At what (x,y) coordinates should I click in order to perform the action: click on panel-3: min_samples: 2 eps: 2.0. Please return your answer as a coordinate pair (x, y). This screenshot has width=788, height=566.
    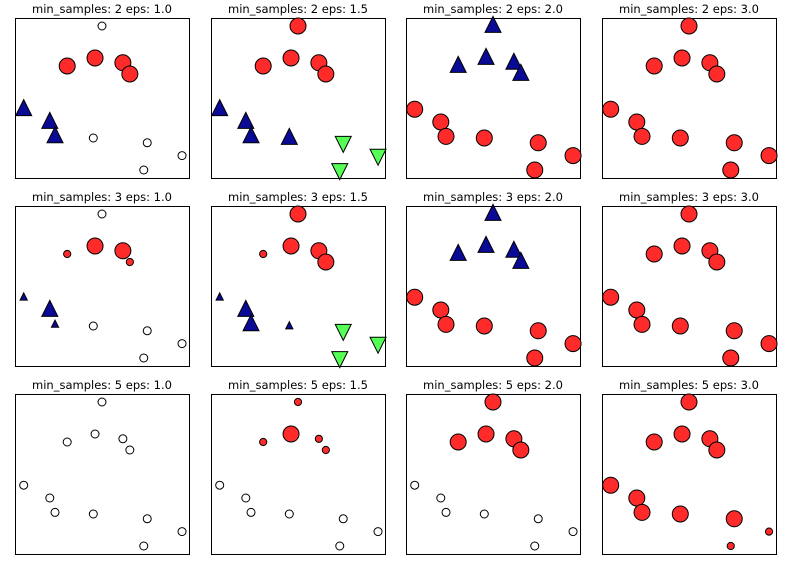
    Looking at the image, I should click on (494, 90).